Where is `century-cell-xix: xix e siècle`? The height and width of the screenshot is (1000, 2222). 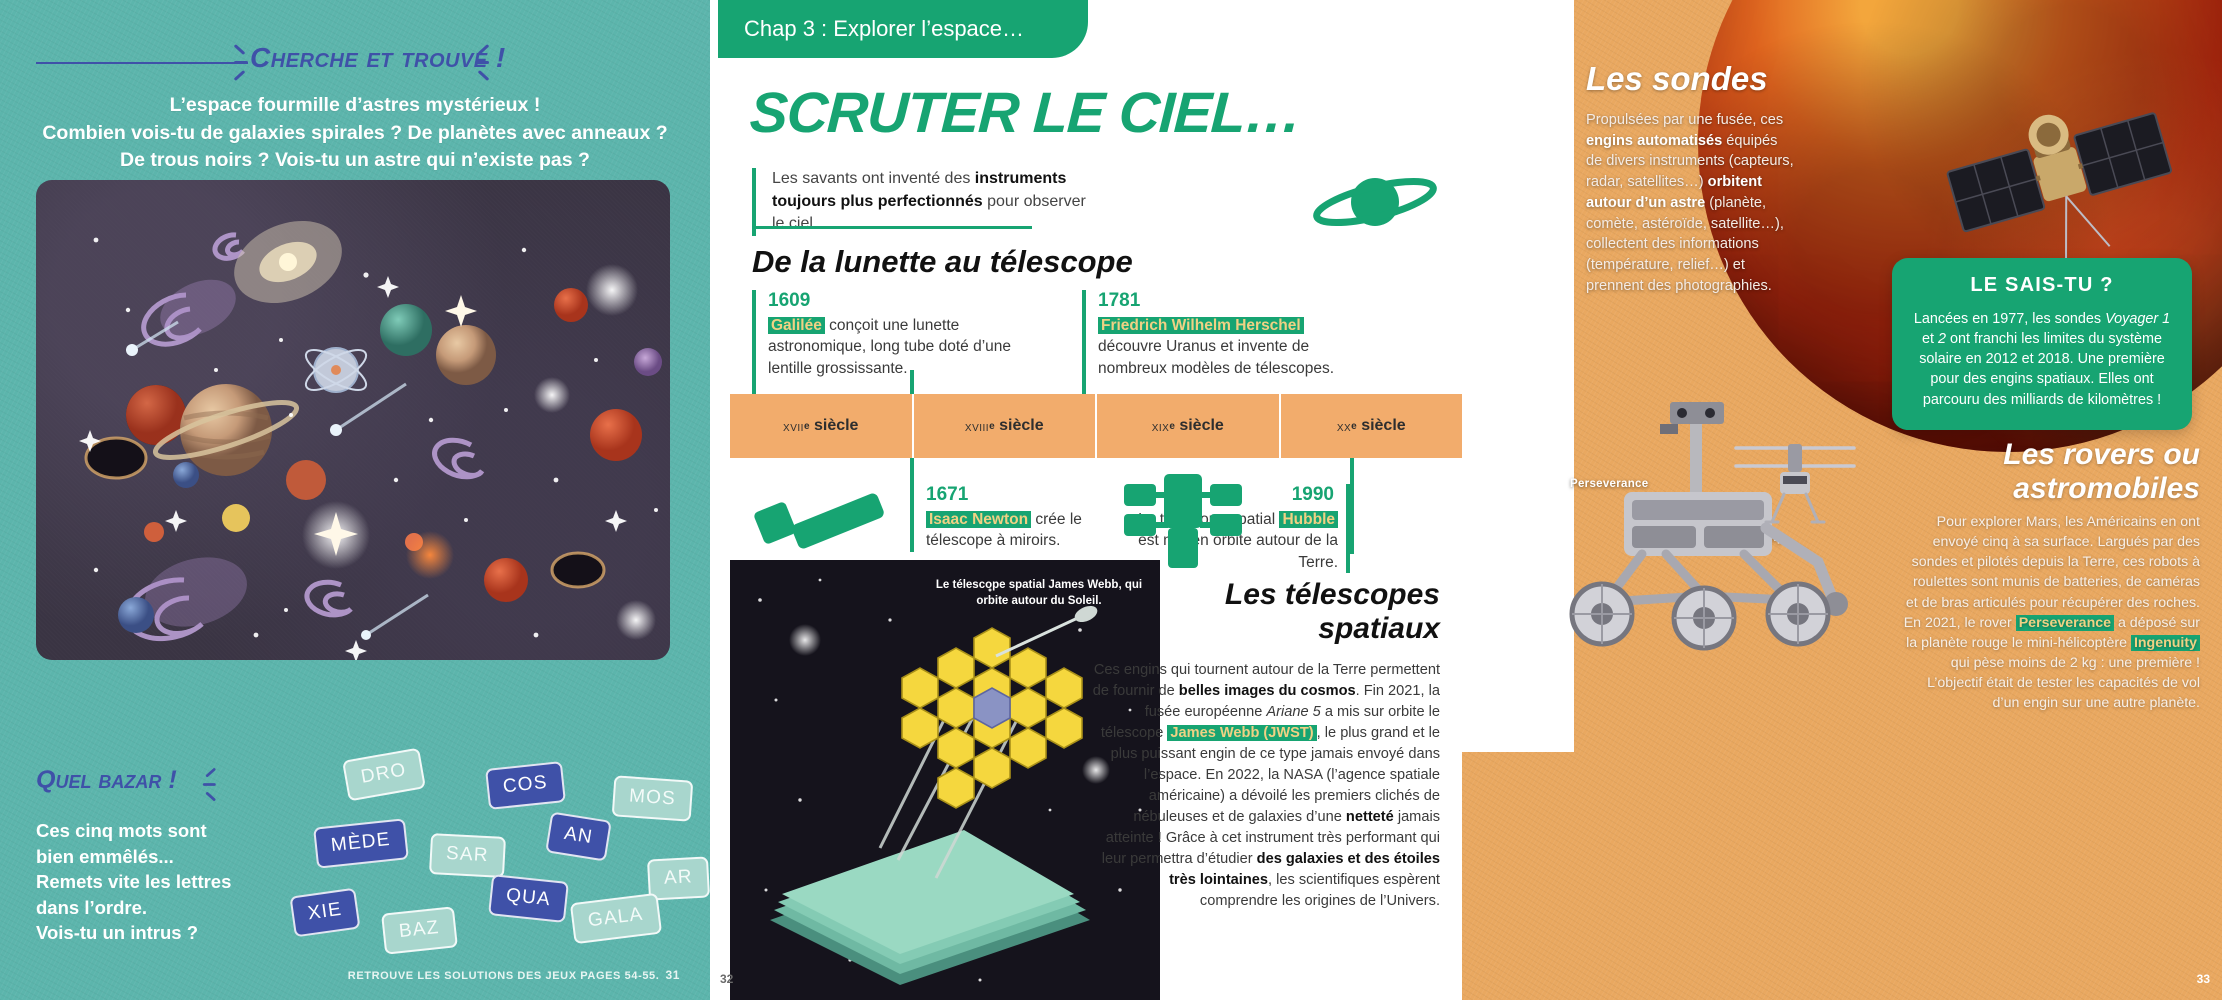
century-cell-xix: xix e siècle is located at coordinates (1189, 426).